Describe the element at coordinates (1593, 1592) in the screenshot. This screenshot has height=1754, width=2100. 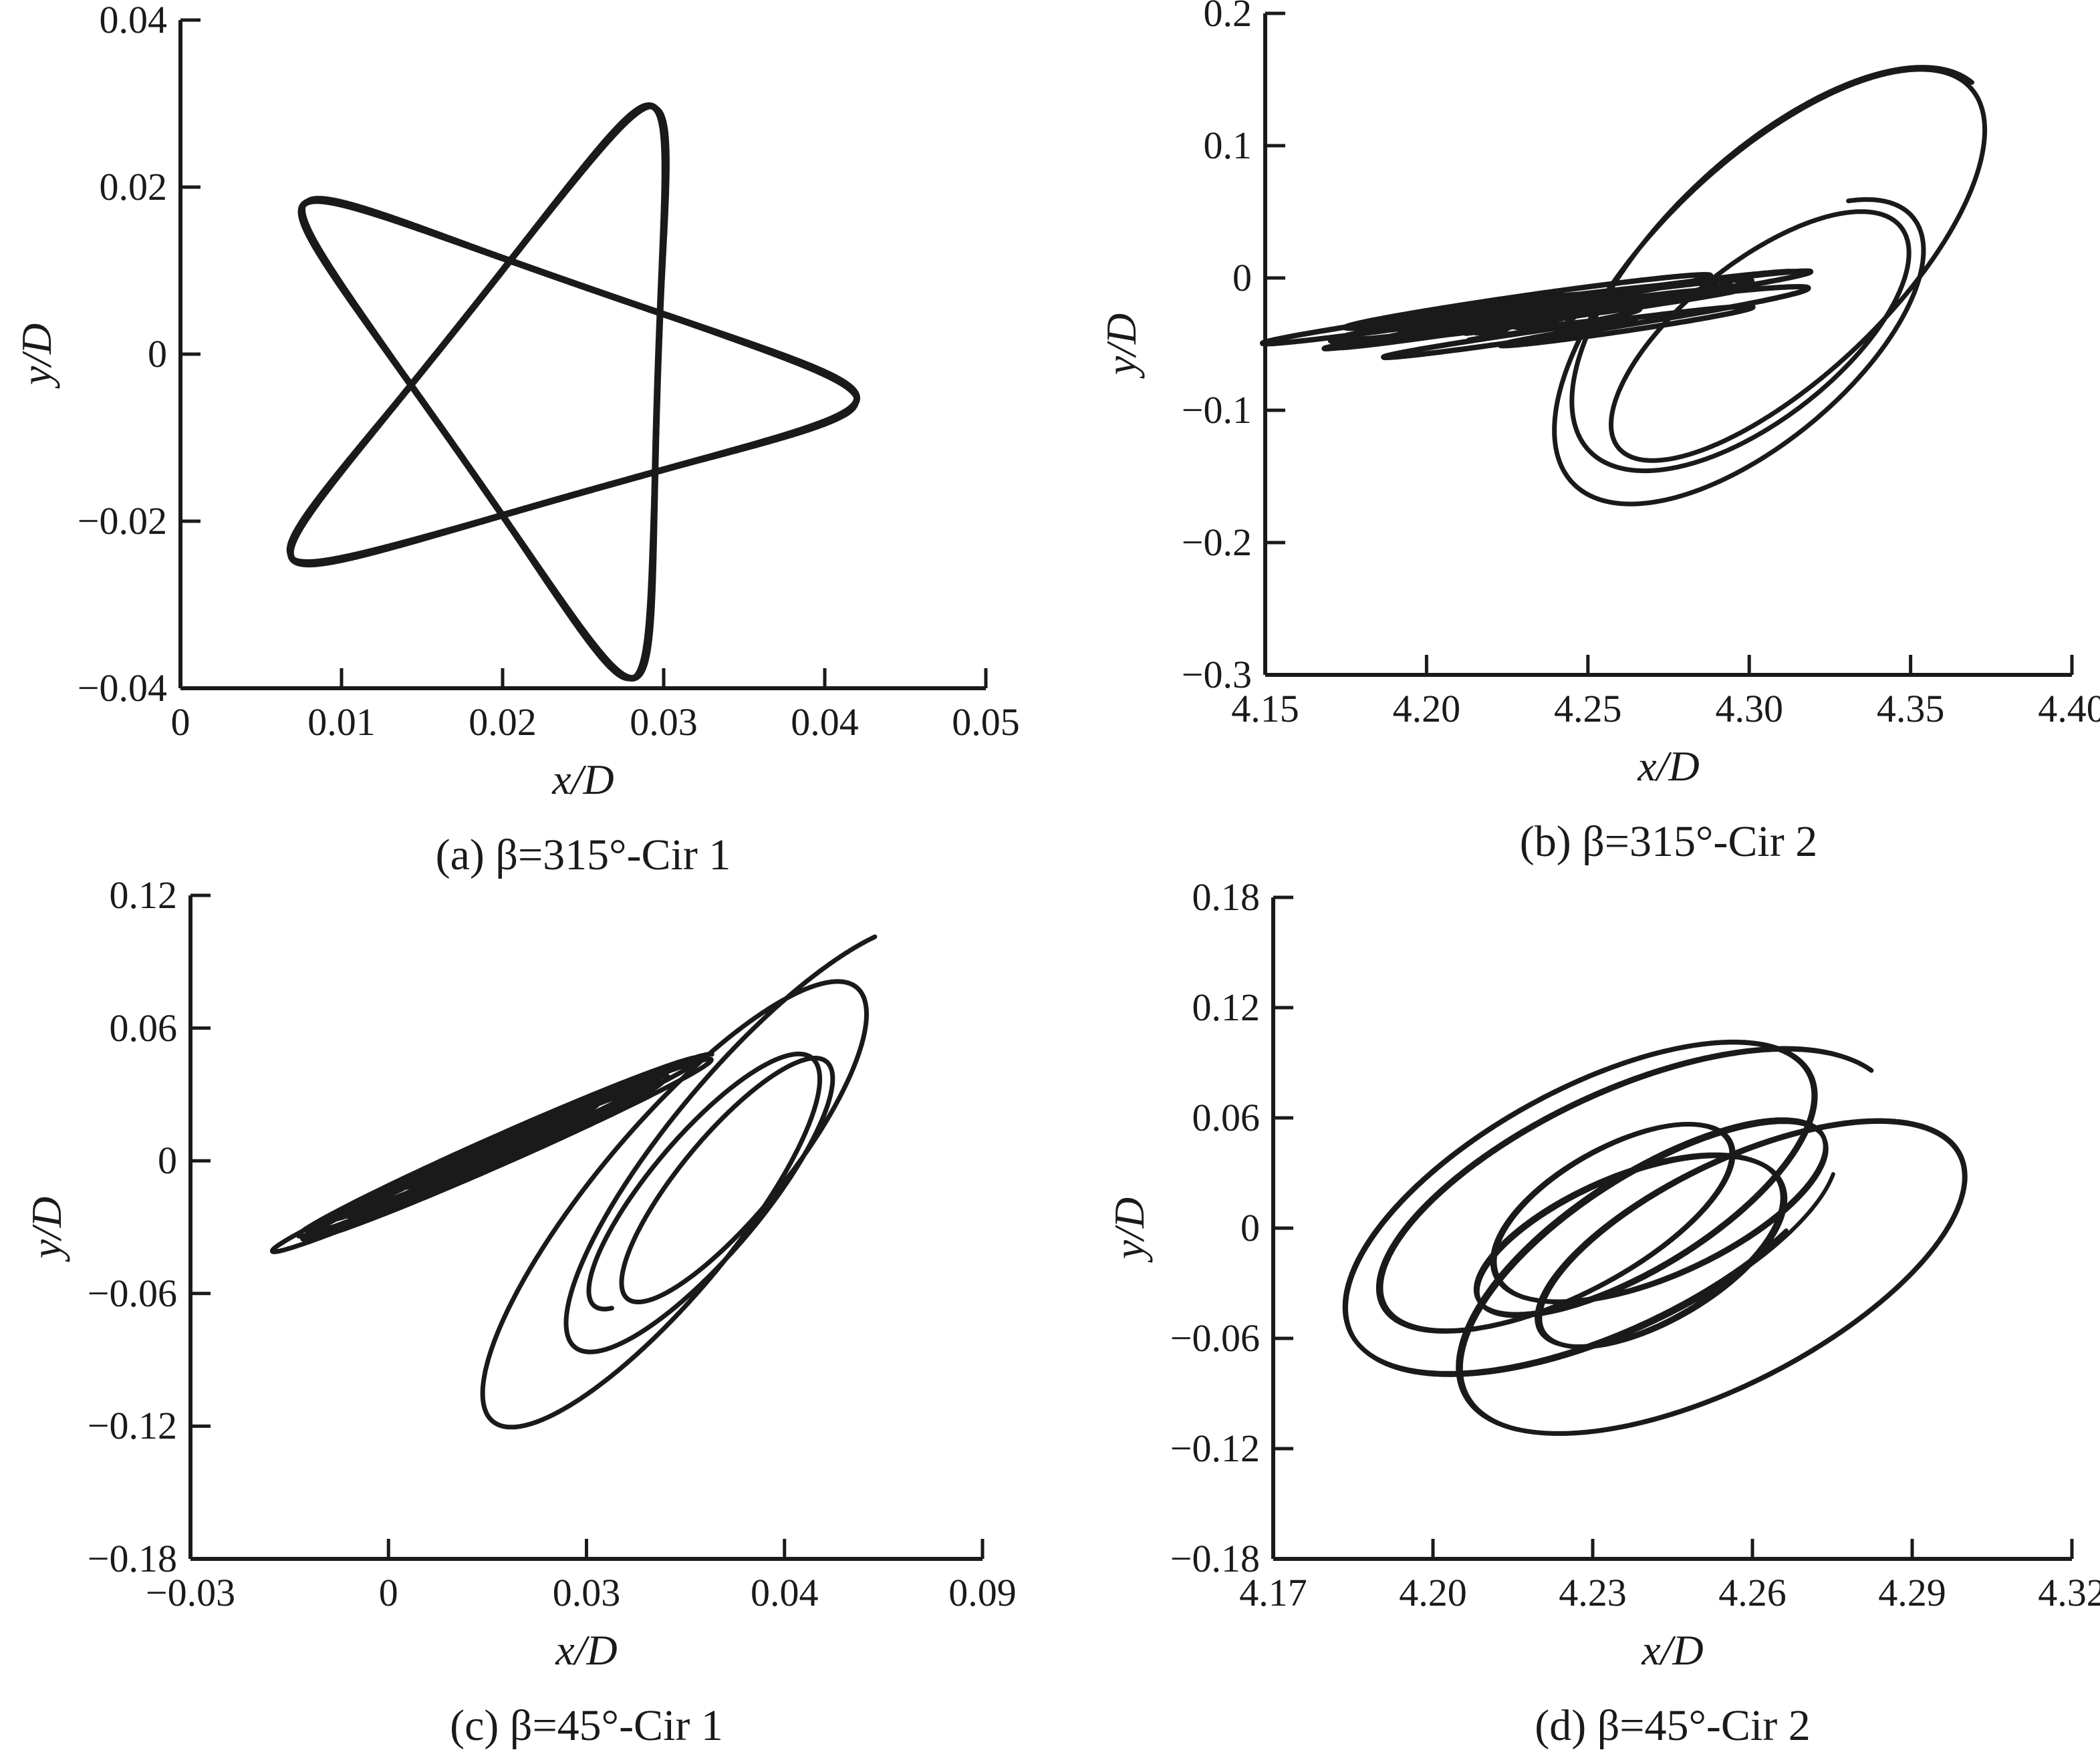
I see `x-tick-label: 4.23` at that location.